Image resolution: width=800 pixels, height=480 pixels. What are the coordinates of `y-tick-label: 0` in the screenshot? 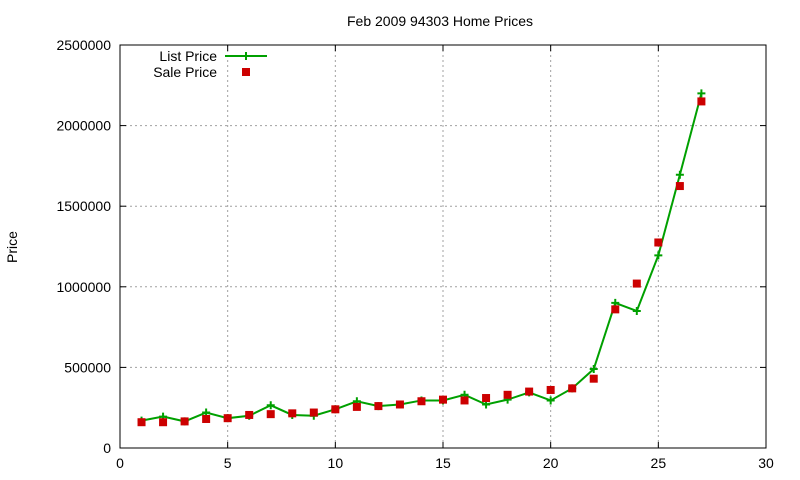 It's located at (107, 448).